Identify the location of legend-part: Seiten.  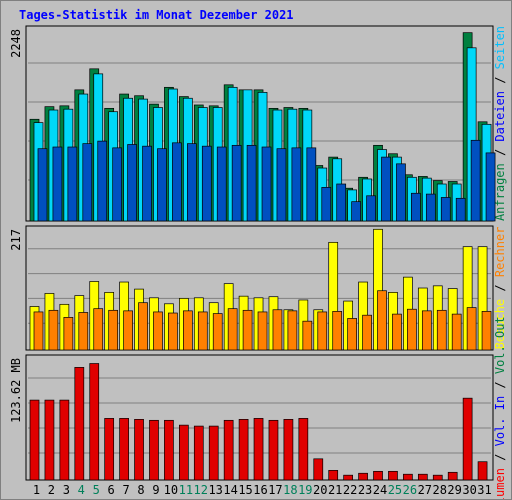
(500, 47).